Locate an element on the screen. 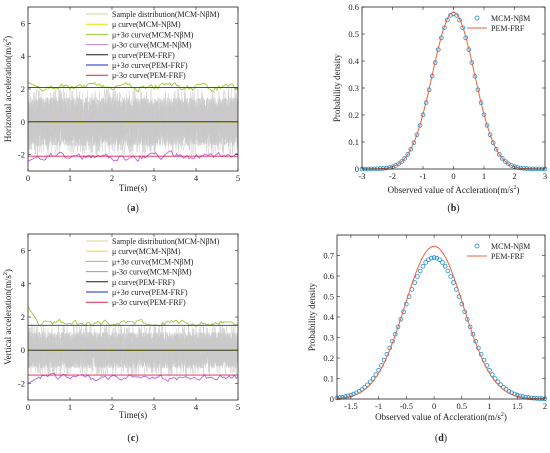 The width and height of the screenshot is (550, 453). panel-label: (a) is located at coordinates (133, 208).